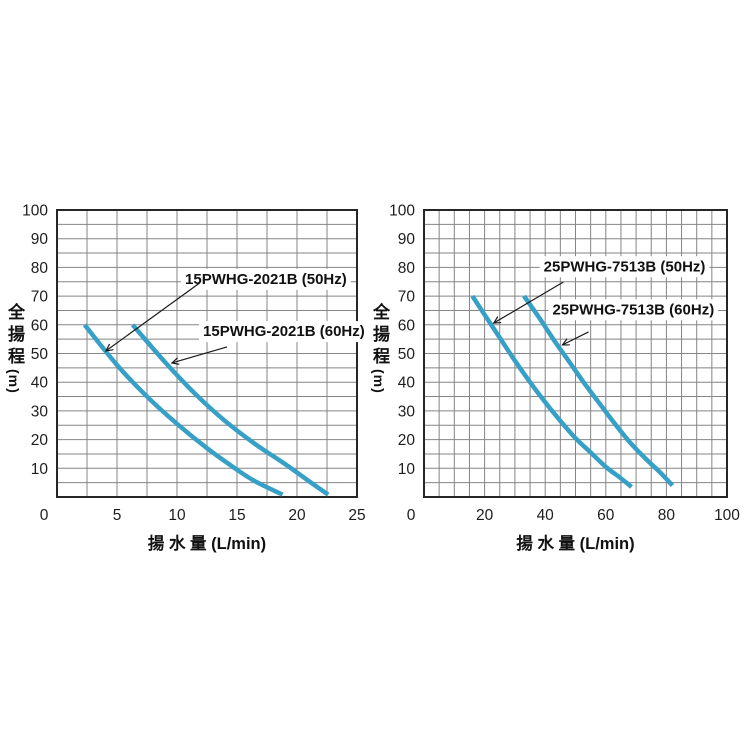 Image resolution: width=750 pixels, height=750 pixels. I want to click on y-axis-title-right: 全揚程(m), so click(379, 348).